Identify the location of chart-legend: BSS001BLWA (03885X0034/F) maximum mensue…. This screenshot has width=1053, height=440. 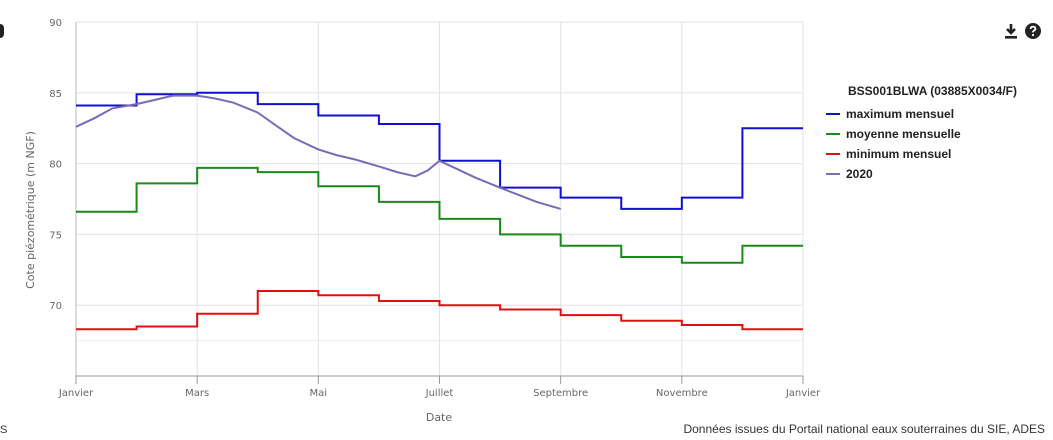
(932, 134).